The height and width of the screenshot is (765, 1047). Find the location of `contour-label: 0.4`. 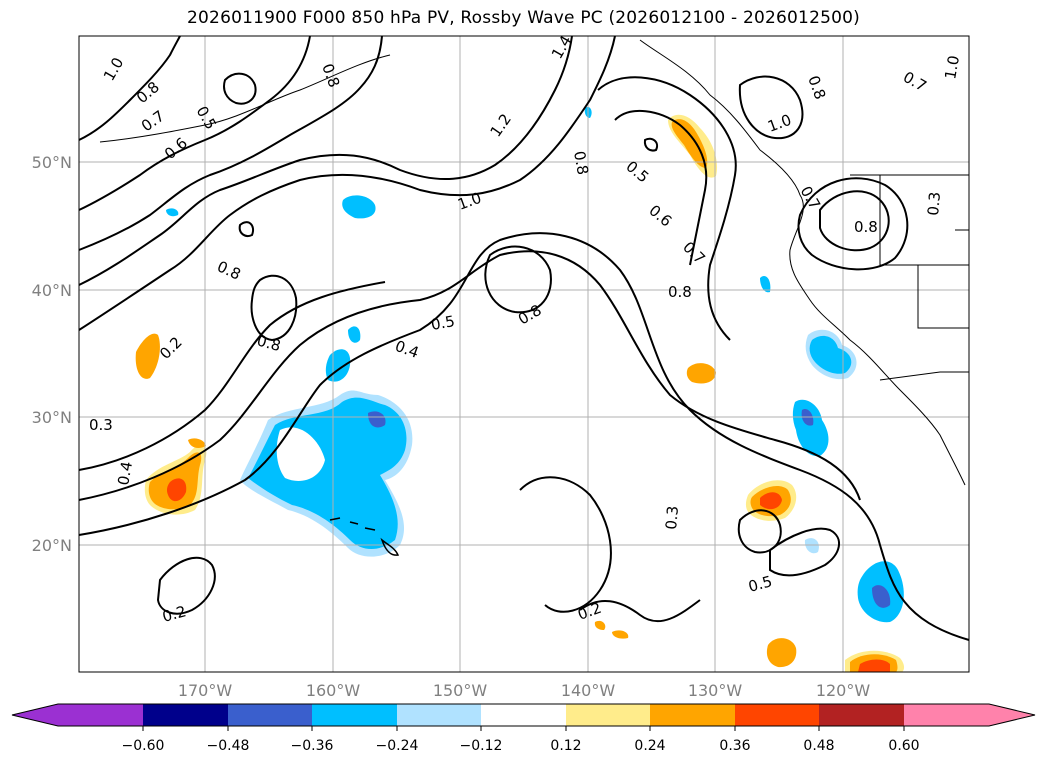

contour-label: 0.4 is located at coordinates (125, 473).